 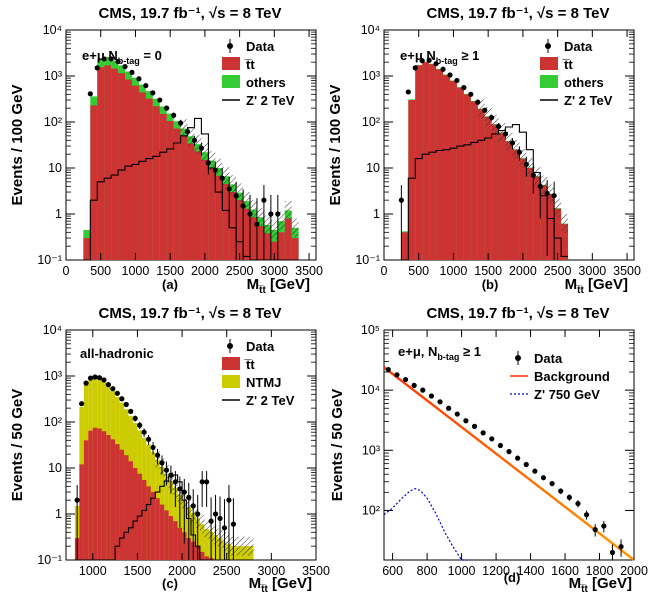 I want to click on panel-d-header: CMS, 19.7 fb⁻¹, √s = 8 TeV, so click(x=517, y=313).